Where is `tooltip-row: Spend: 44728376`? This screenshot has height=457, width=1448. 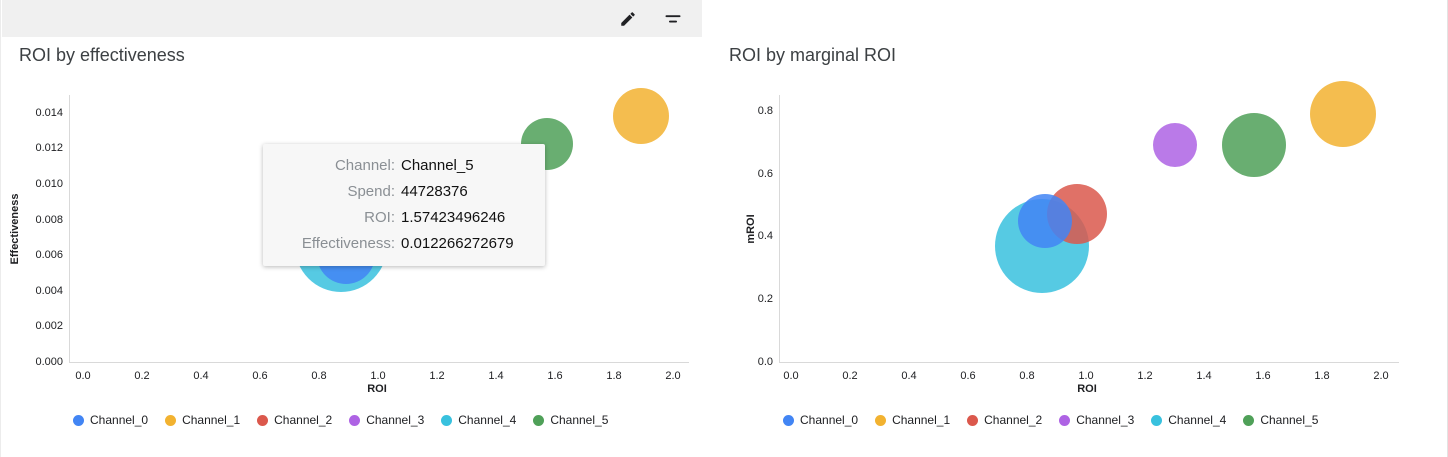
tooltip-row: Spend: 44728376 is located at coordinates (404, 192).